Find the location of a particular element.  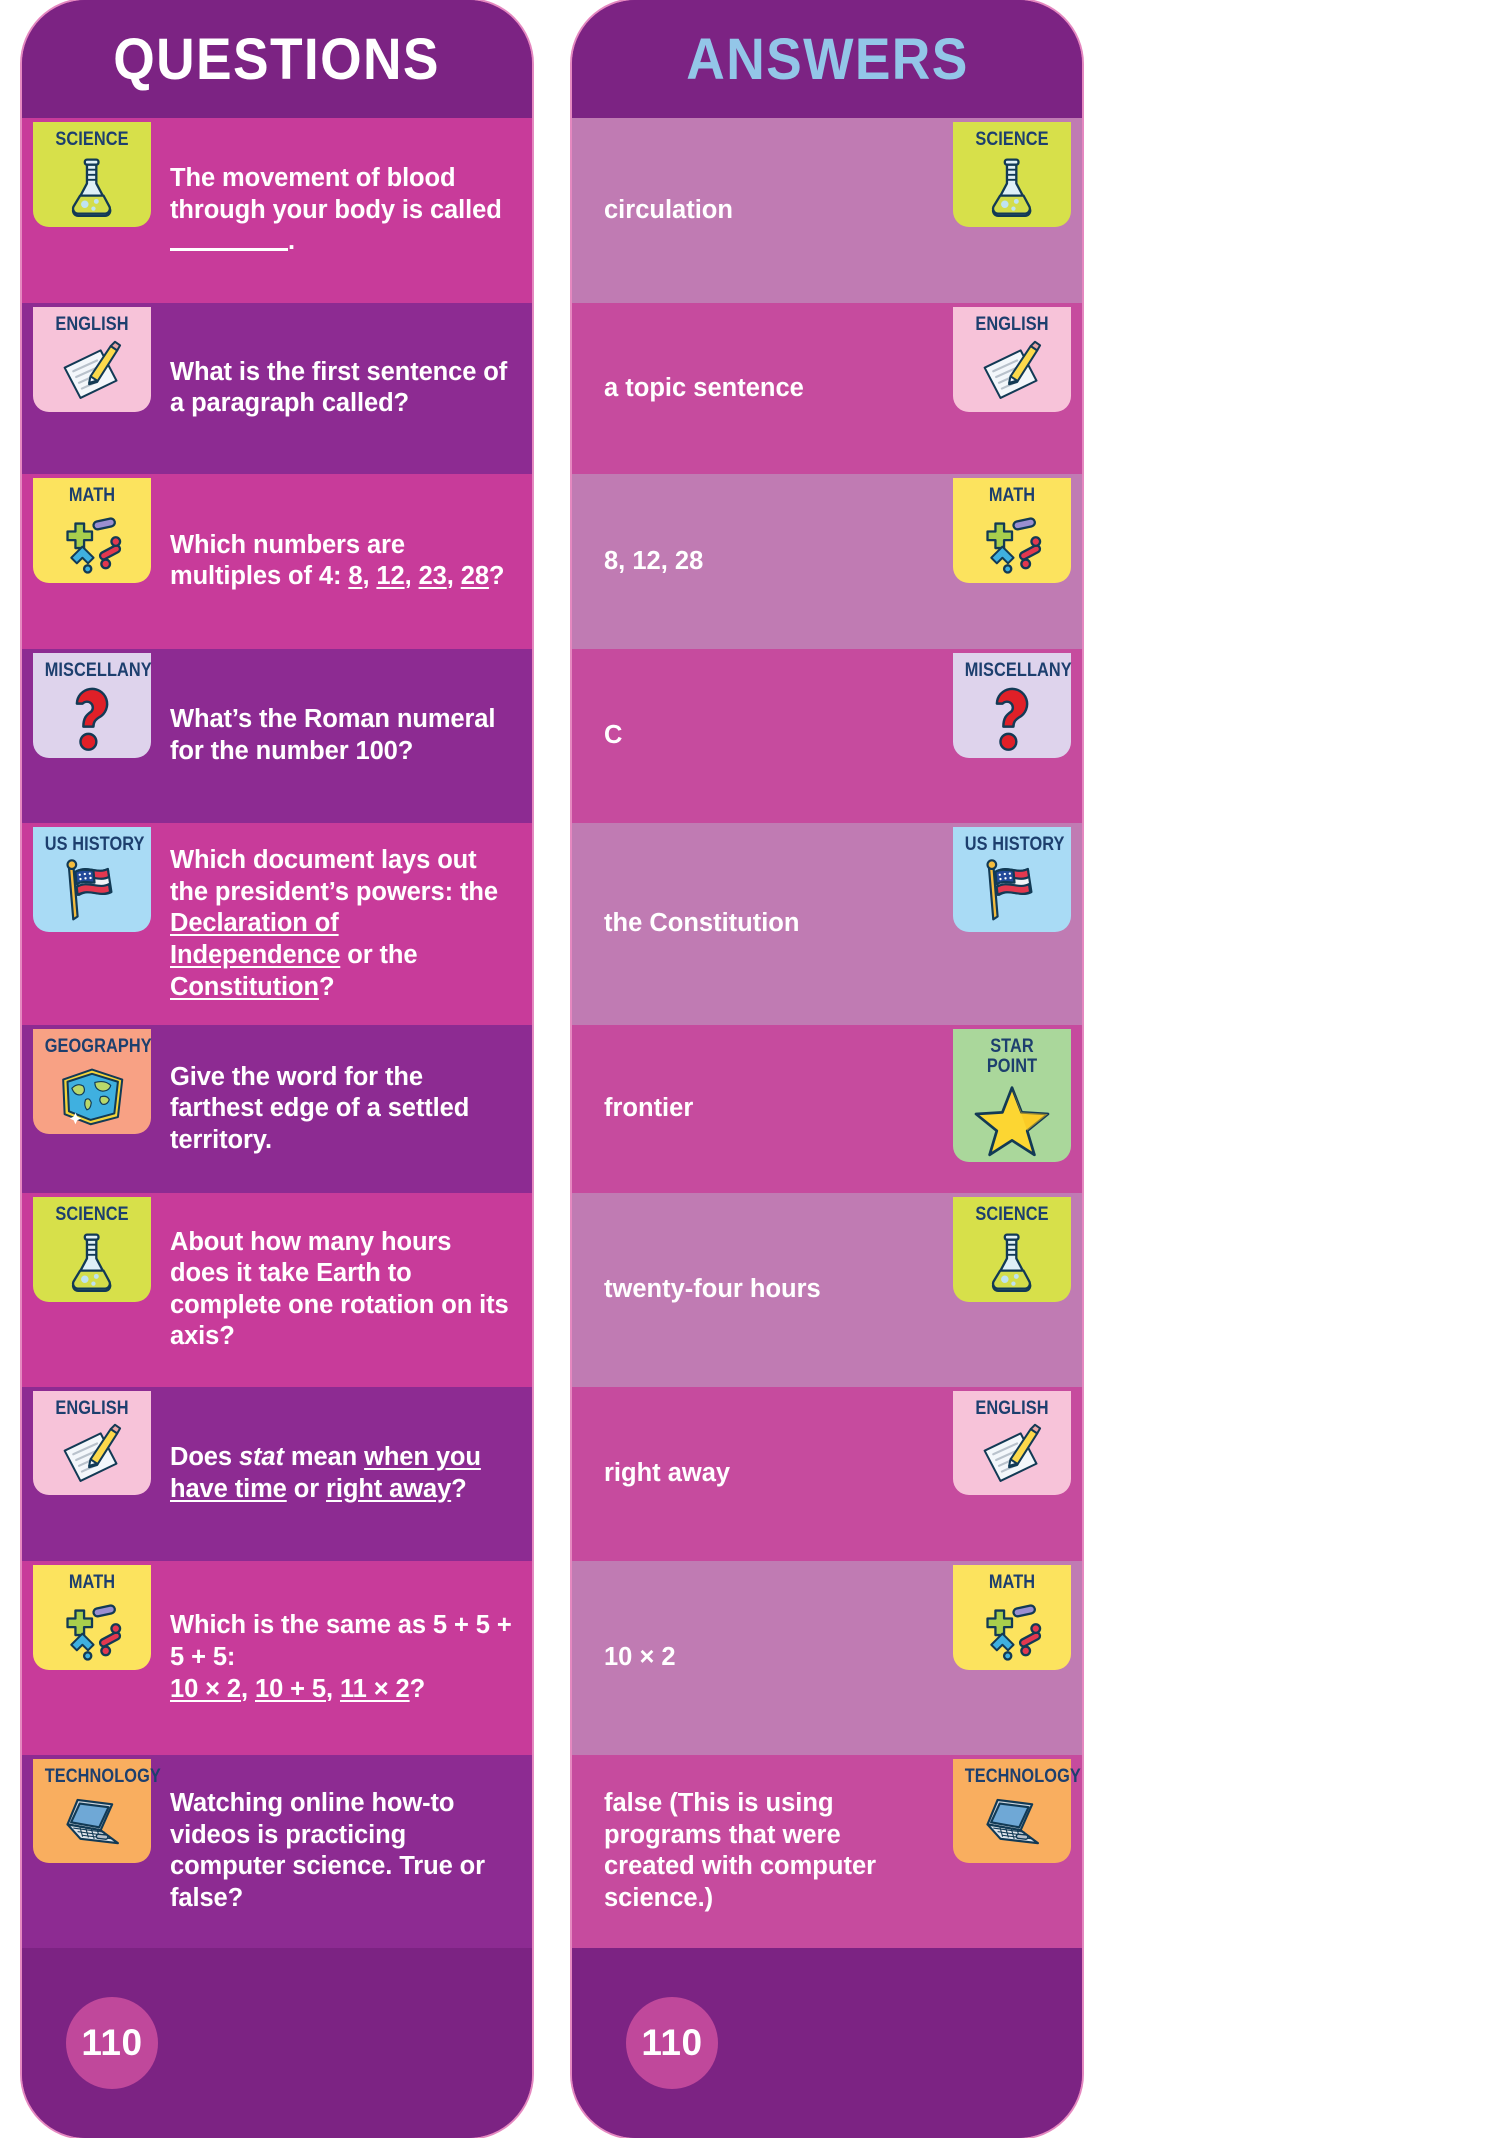

answer-text: twenty-four hours is located at coordinates (712, 1288).